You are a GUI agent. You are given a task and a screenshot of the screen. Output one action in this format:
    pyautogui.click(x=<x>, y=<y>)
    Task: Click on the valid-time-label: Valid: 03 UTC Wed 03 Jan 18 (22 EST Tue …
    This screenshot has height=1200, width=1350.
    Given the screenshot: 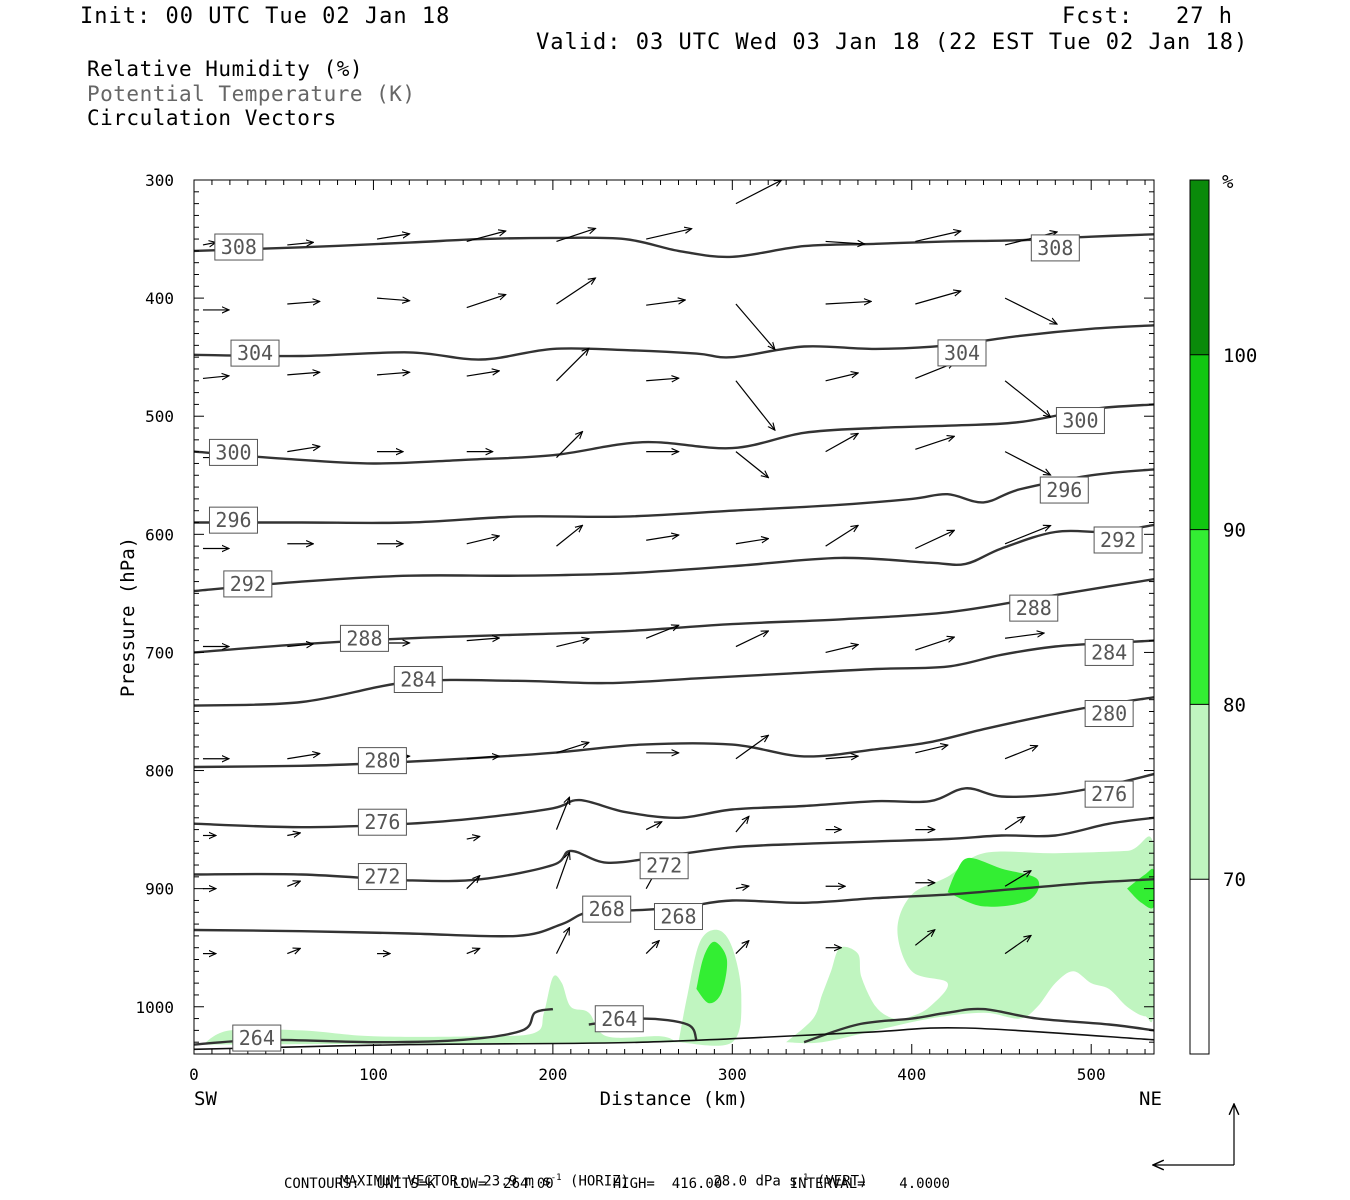 What is the action you would take?
    pyautogui.click(x=892, y=42)
    